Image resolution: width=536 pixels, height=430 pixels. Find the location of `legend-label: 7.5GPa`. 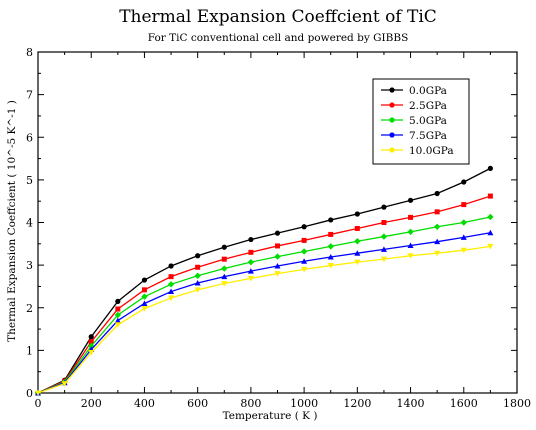

legend-label: 7.5GPa is located at coordinates (428, 136).